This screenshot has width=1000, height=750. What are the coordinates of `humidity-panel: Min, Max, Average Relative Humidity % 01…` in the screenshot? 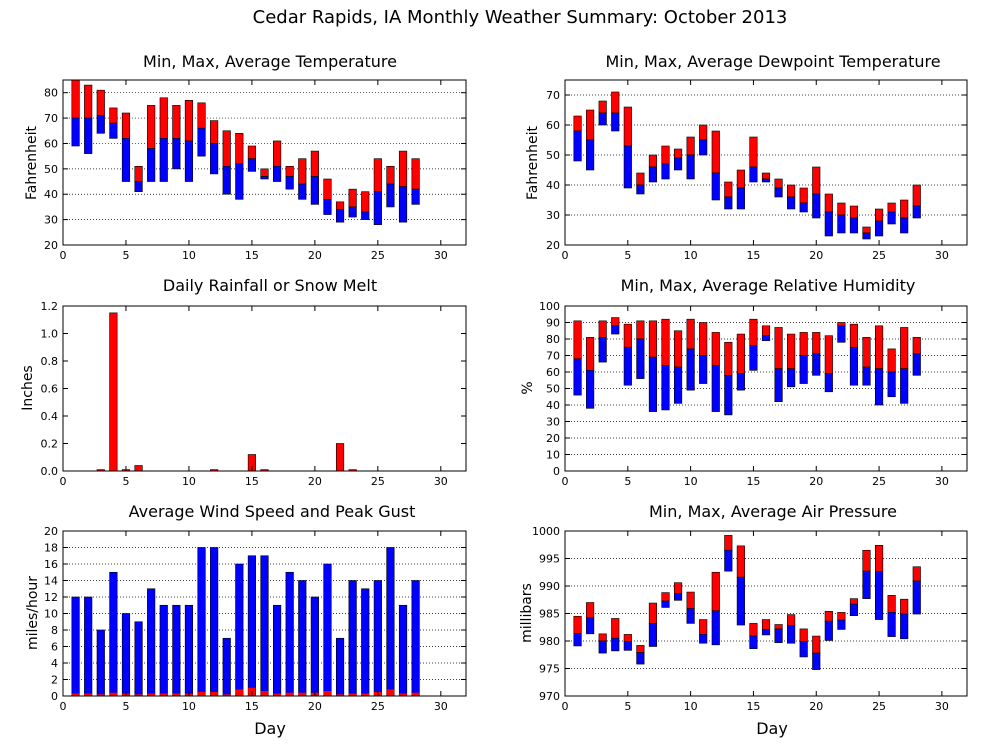 It's located at (744, 382).